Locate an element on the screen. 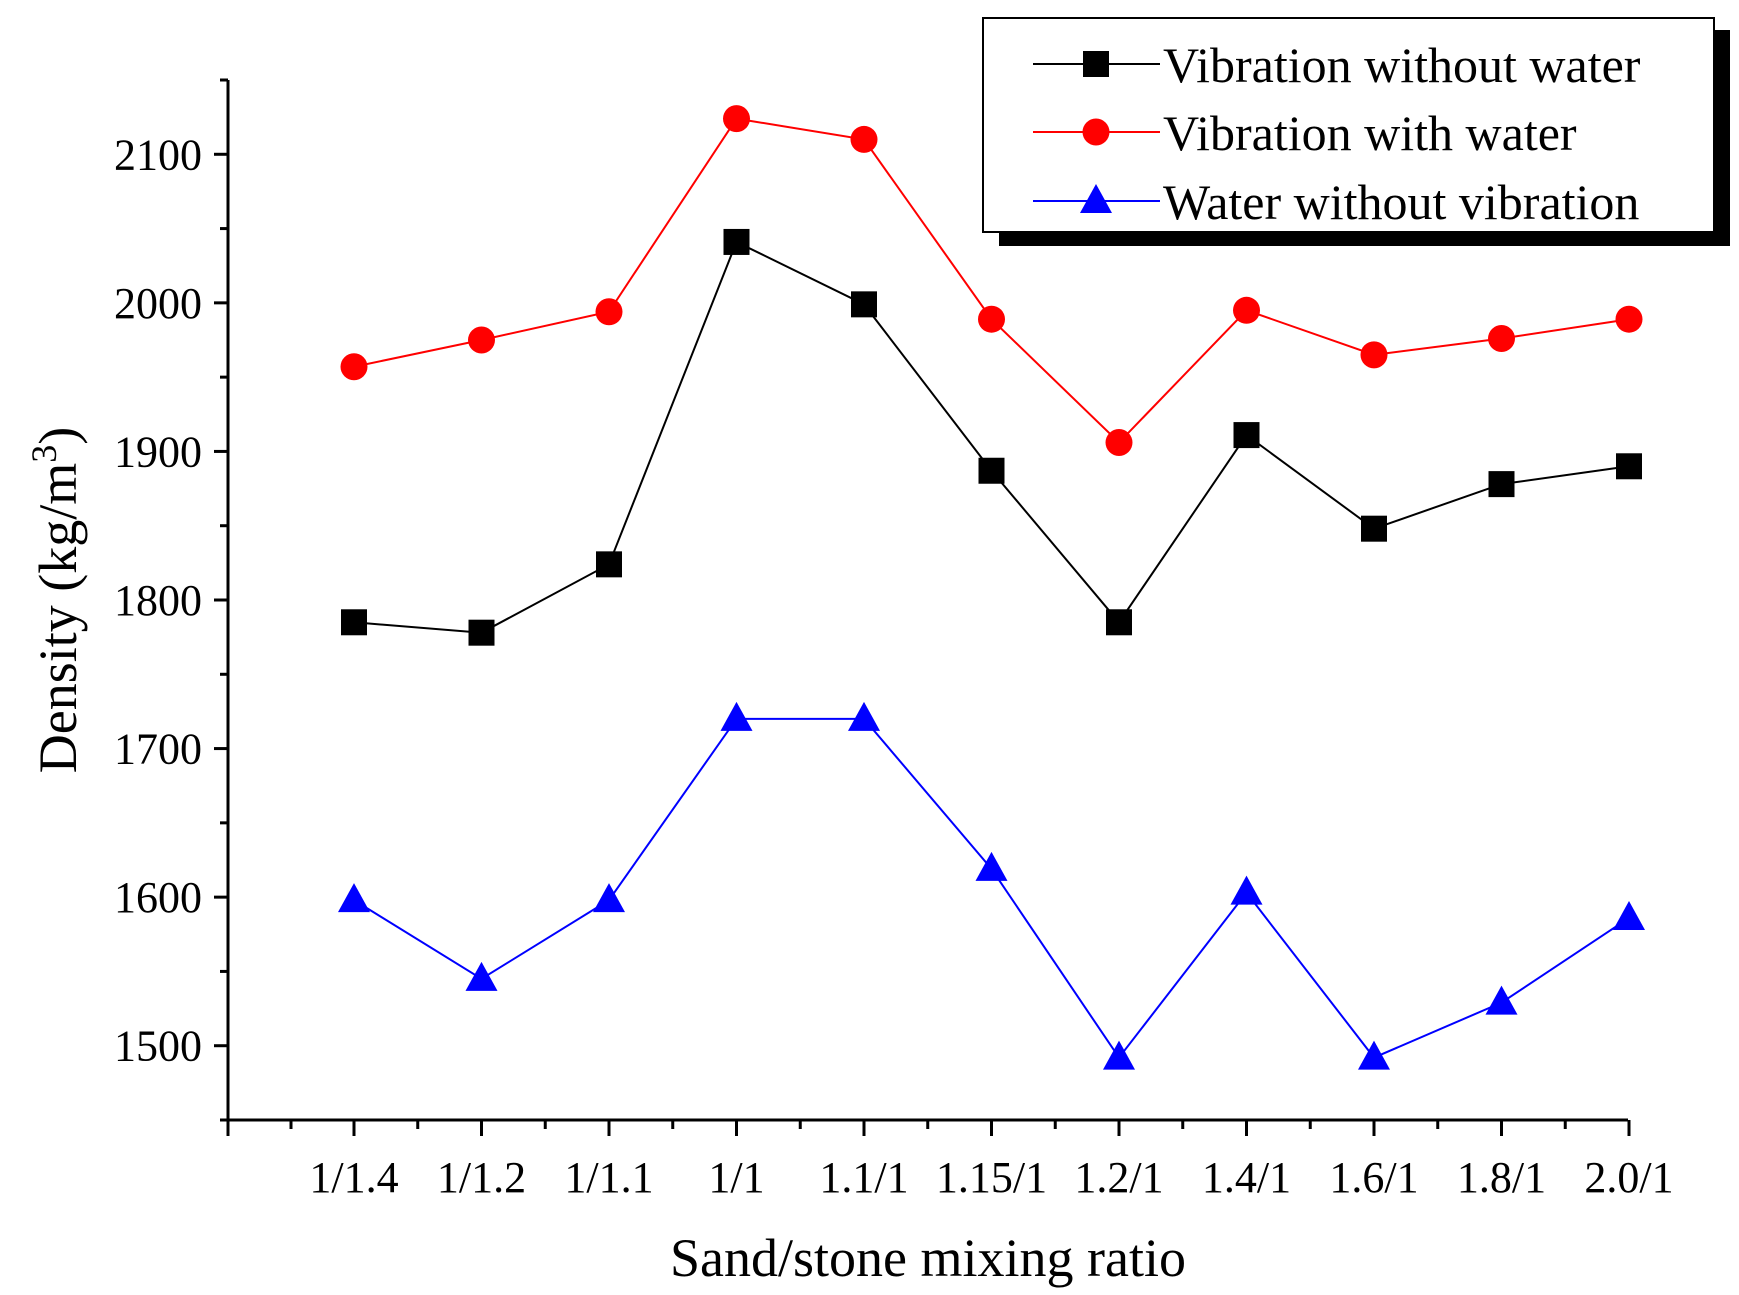 The height and width of the screenshot is (1295, 1739). y-tick-label: 1600 is located at coordinates (158, 897).